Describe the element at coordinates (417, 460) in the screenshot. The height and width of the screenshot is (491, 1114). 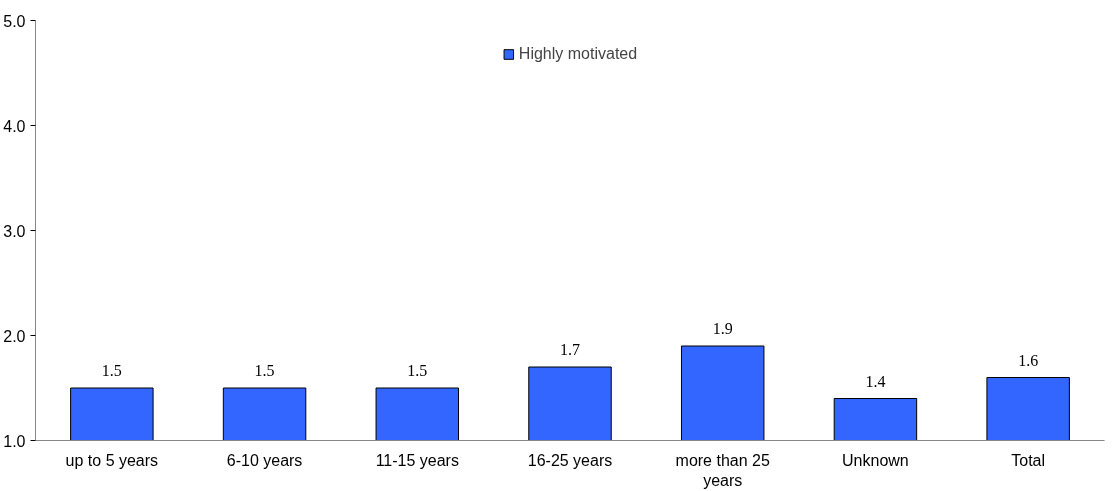
I see `x-tick-label: 11-15 years` at that location.